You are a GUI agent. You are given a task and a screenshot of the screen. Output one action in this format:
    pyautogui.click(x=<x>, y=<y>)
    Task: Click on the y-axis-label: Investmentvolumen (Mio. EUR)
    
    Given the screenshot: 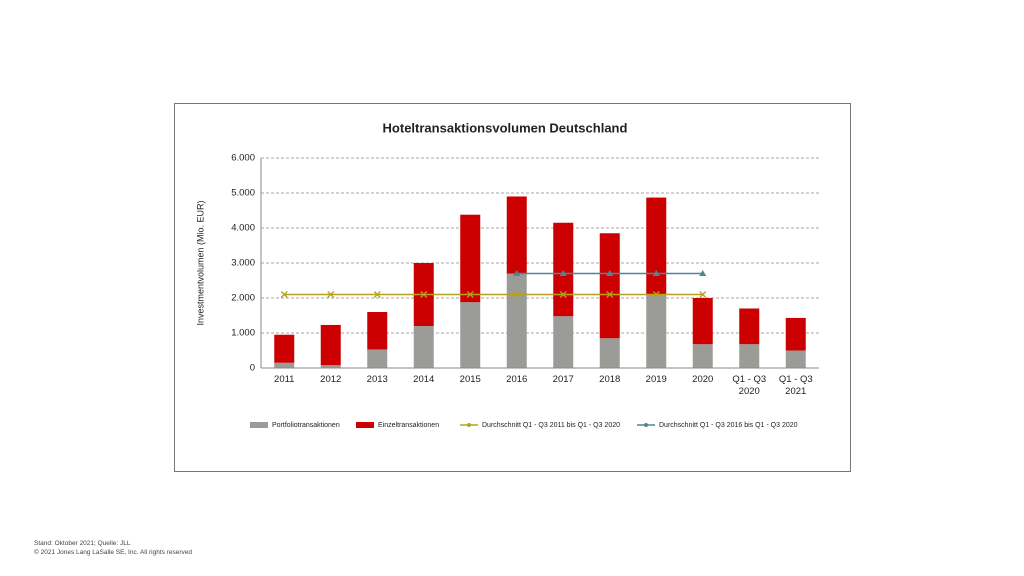 What is the action you would take?
    pyautogui.click(x=200, y=262)
    